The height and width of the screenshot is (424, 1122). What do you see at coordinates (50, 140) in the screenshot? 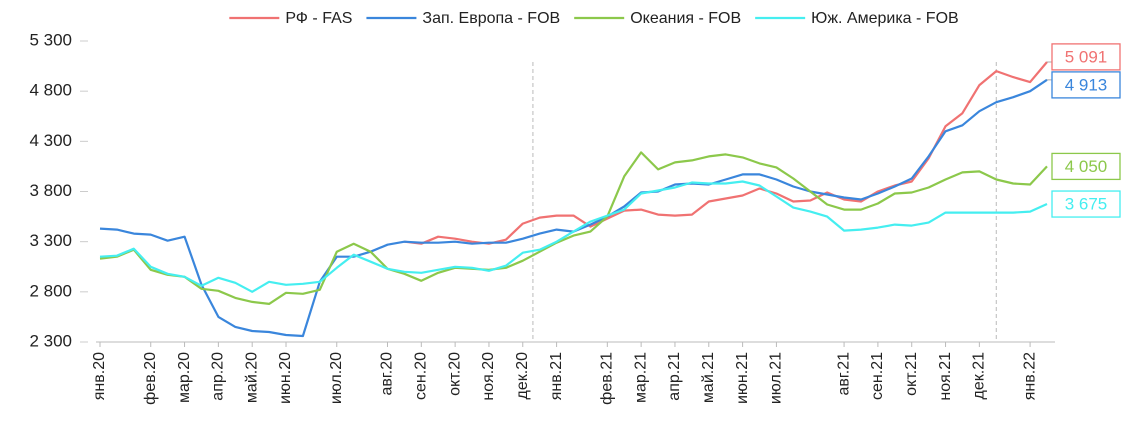
I see `y-tick-label: 4 300` at bounding box center [50, 140].